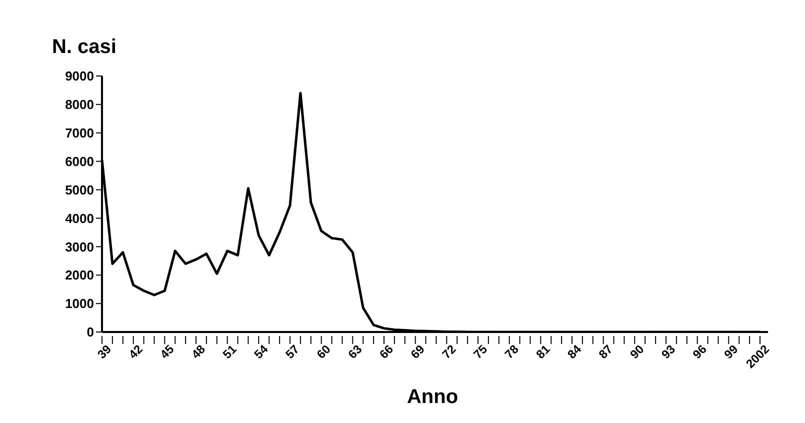 This screenshot has height=423, width=805. Describe the element at coordinates (79, 104) in the screenshot. I see `y-tick-label: 8000` at that location.